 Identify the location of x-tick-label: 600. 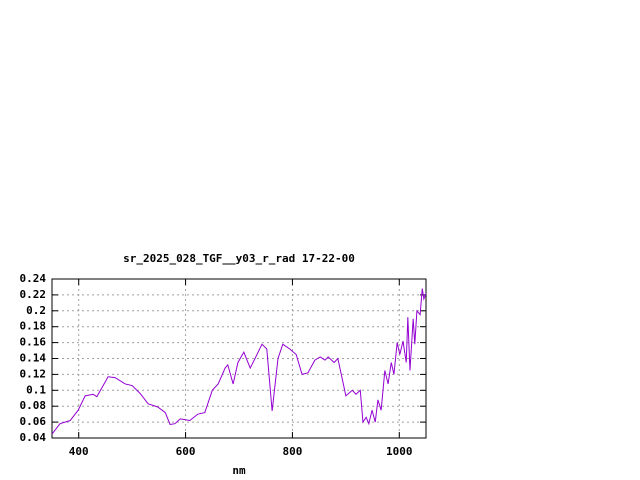
(186, 451).